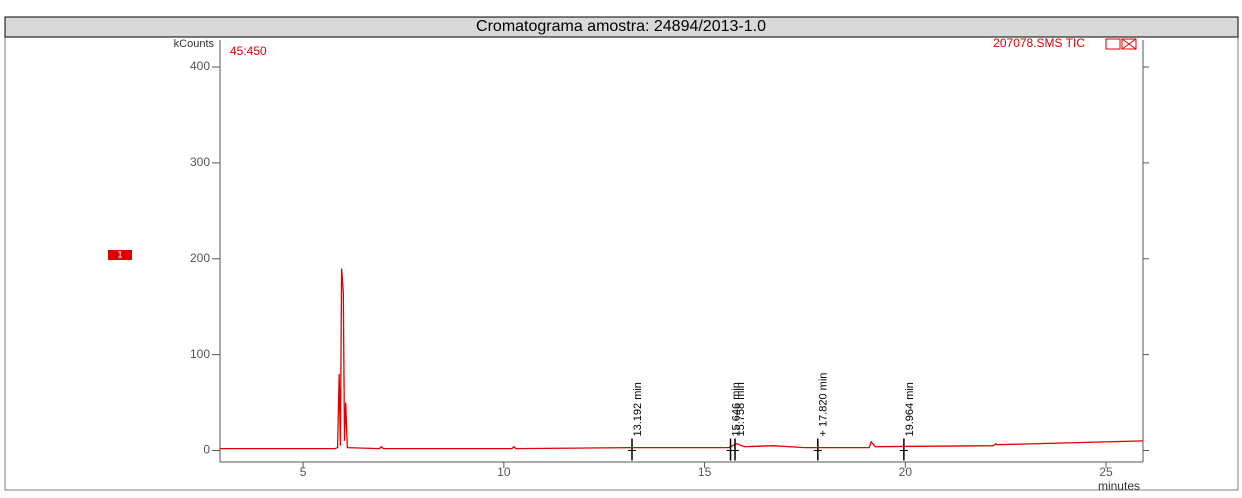 This screenshot has height=498, width=1242. I want to click on trace-label: 207078.SMS TIC, so click(1039, 43).